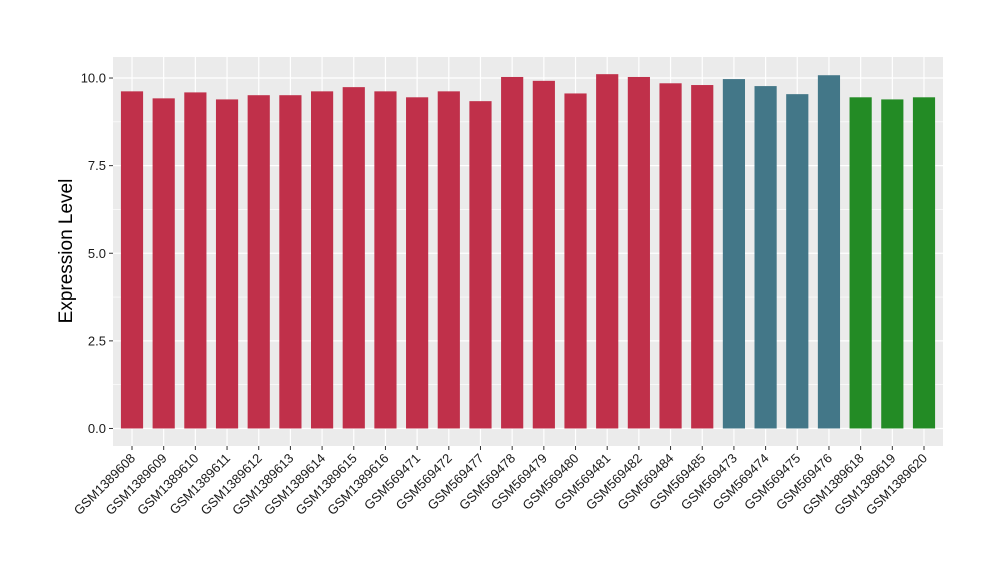 Image resolution: width=1000 pixels, height=580 pixels. I want to click on bar-GSM569481, so click(607, 251).